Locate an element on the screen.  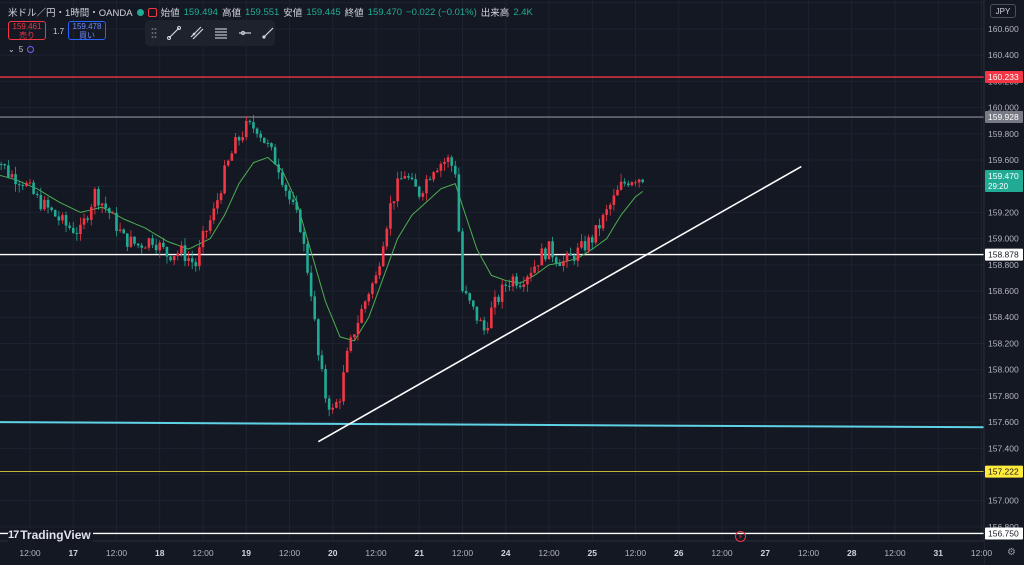
tradingview-logo: 17 TradingView is located at coordinates (50, 535).